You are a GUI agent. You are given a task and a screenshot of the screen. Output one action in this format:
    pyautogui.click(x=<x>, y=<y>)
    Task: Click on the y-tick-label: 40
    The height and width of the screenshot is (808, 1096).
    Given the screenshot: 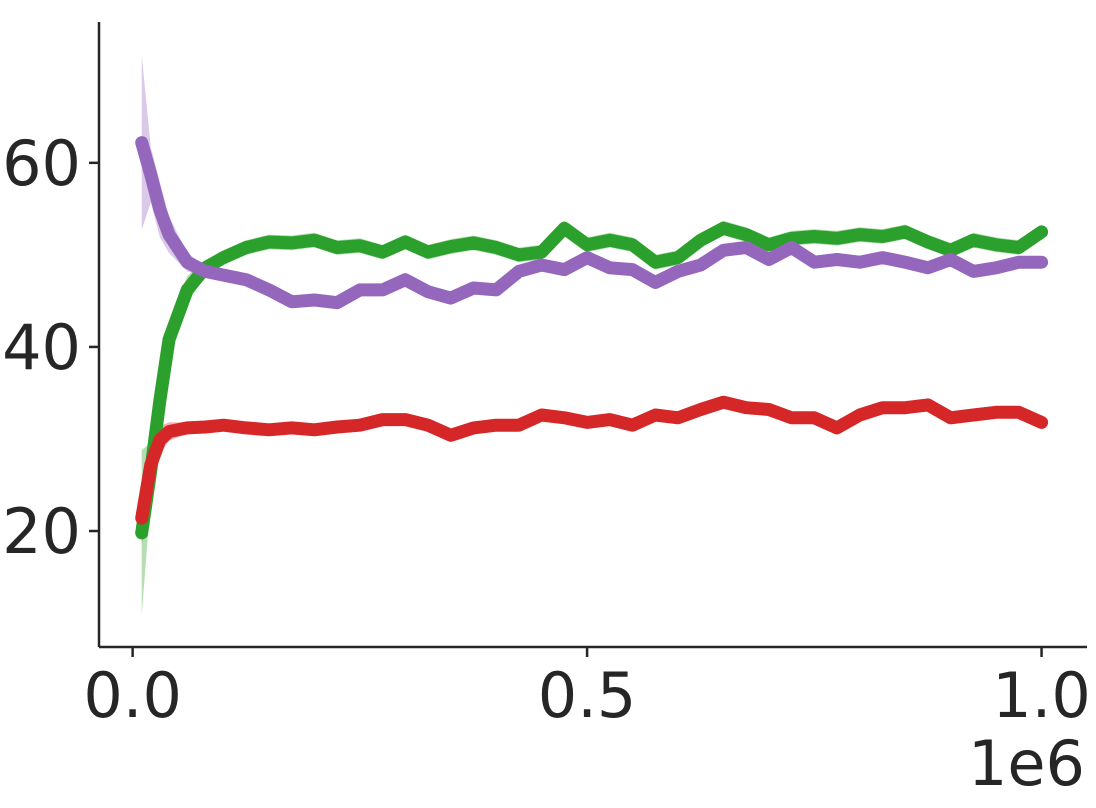 What is the action you would take?
    pyautogui.click(x=41, y=347)
    